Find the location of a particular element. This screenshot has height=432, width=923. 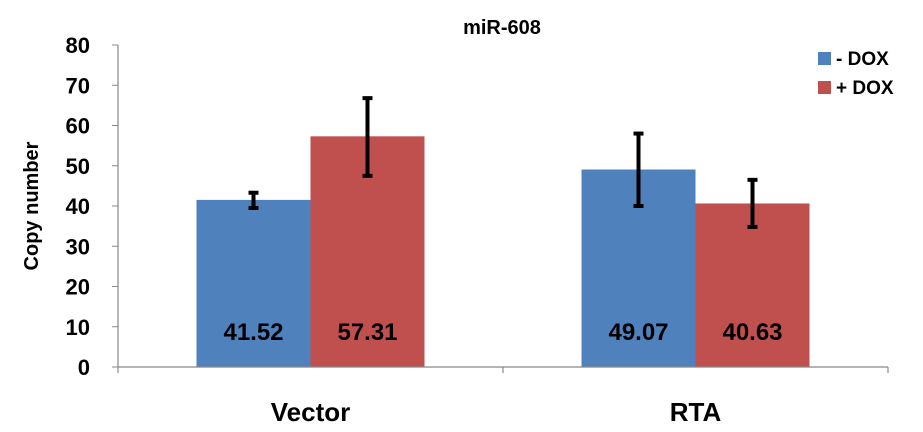

data-label: 41.52 is located at coordinates (253, 332).